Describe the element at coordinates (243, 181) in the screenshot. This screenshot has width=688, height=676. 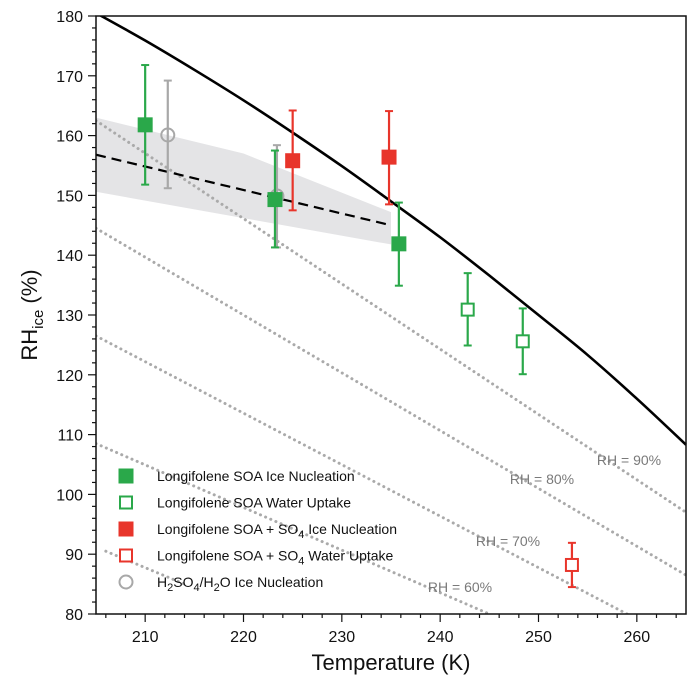
I see `uncertainty-band` at that location.